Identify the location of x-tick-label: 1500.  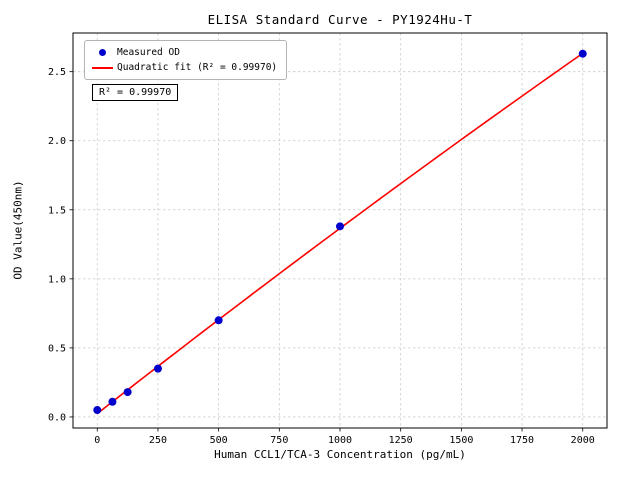
(461, 440).